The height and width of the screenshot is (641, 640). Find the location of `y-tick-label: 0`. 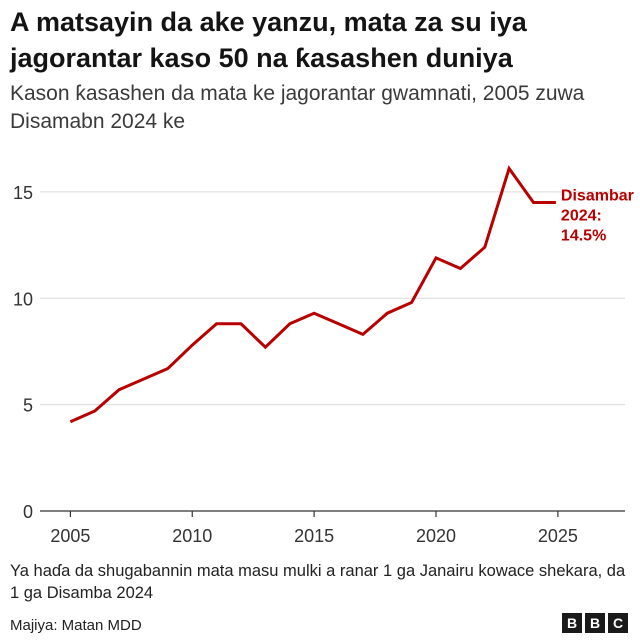

y-tick-label: 0 is located at coordinates (28, 512).